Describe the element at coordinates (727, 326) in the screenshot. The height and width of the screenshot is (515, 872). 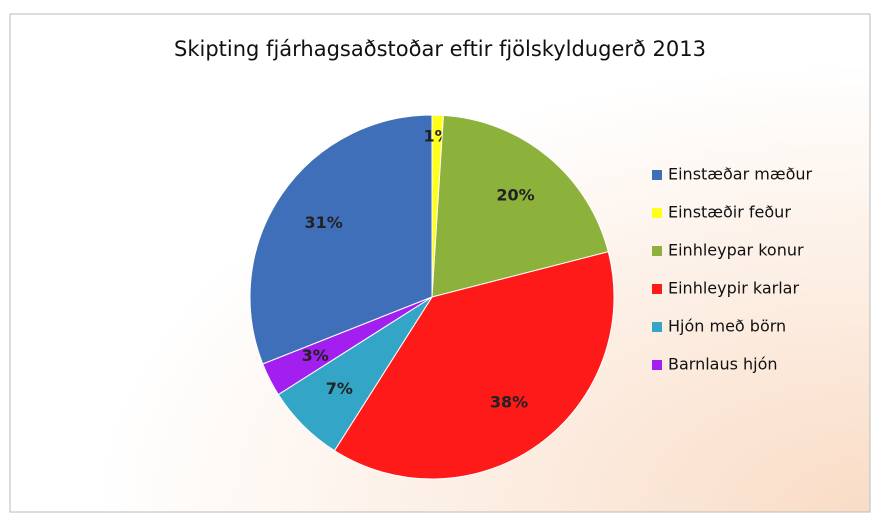
I see `legend-label: Hjón með börn` at that location.